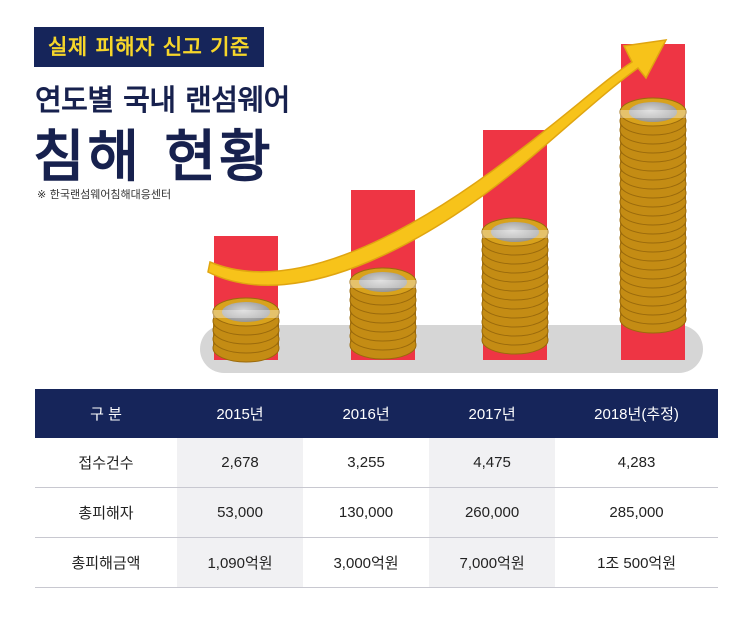 This screenshot has height=617, width=754. Describe the element at coordinates (240, 512) in the screenshot. I see `table-cell: 53,000` at that location.